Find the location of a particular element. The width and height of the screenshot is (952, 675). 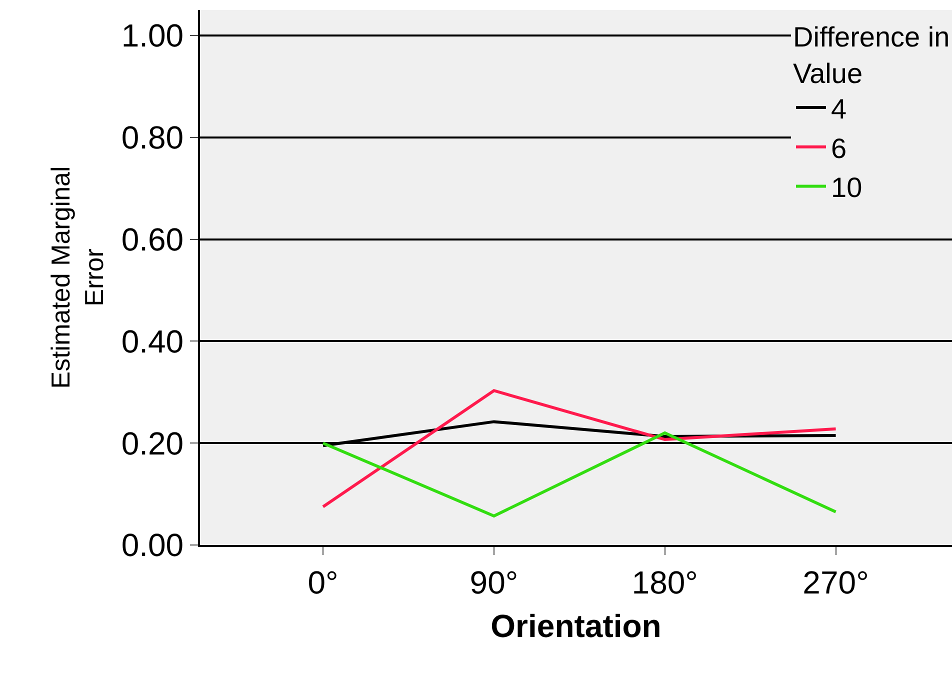

y-tick-label: 0.80 is located at coordinates (152, 138).